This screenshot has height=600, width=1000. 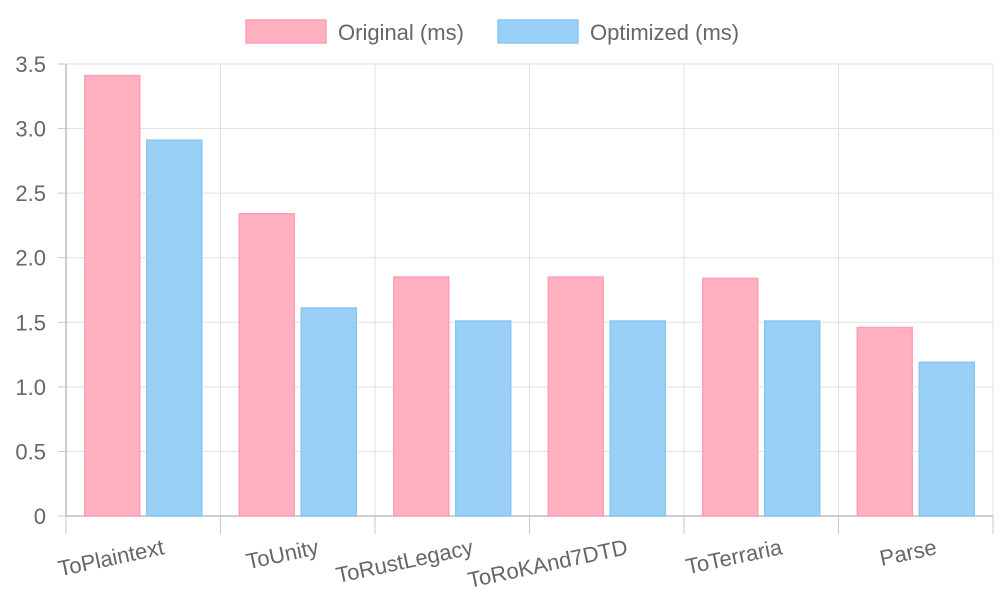 I want to click on bar-optimized-toterraria, so click(x=792, y=418).